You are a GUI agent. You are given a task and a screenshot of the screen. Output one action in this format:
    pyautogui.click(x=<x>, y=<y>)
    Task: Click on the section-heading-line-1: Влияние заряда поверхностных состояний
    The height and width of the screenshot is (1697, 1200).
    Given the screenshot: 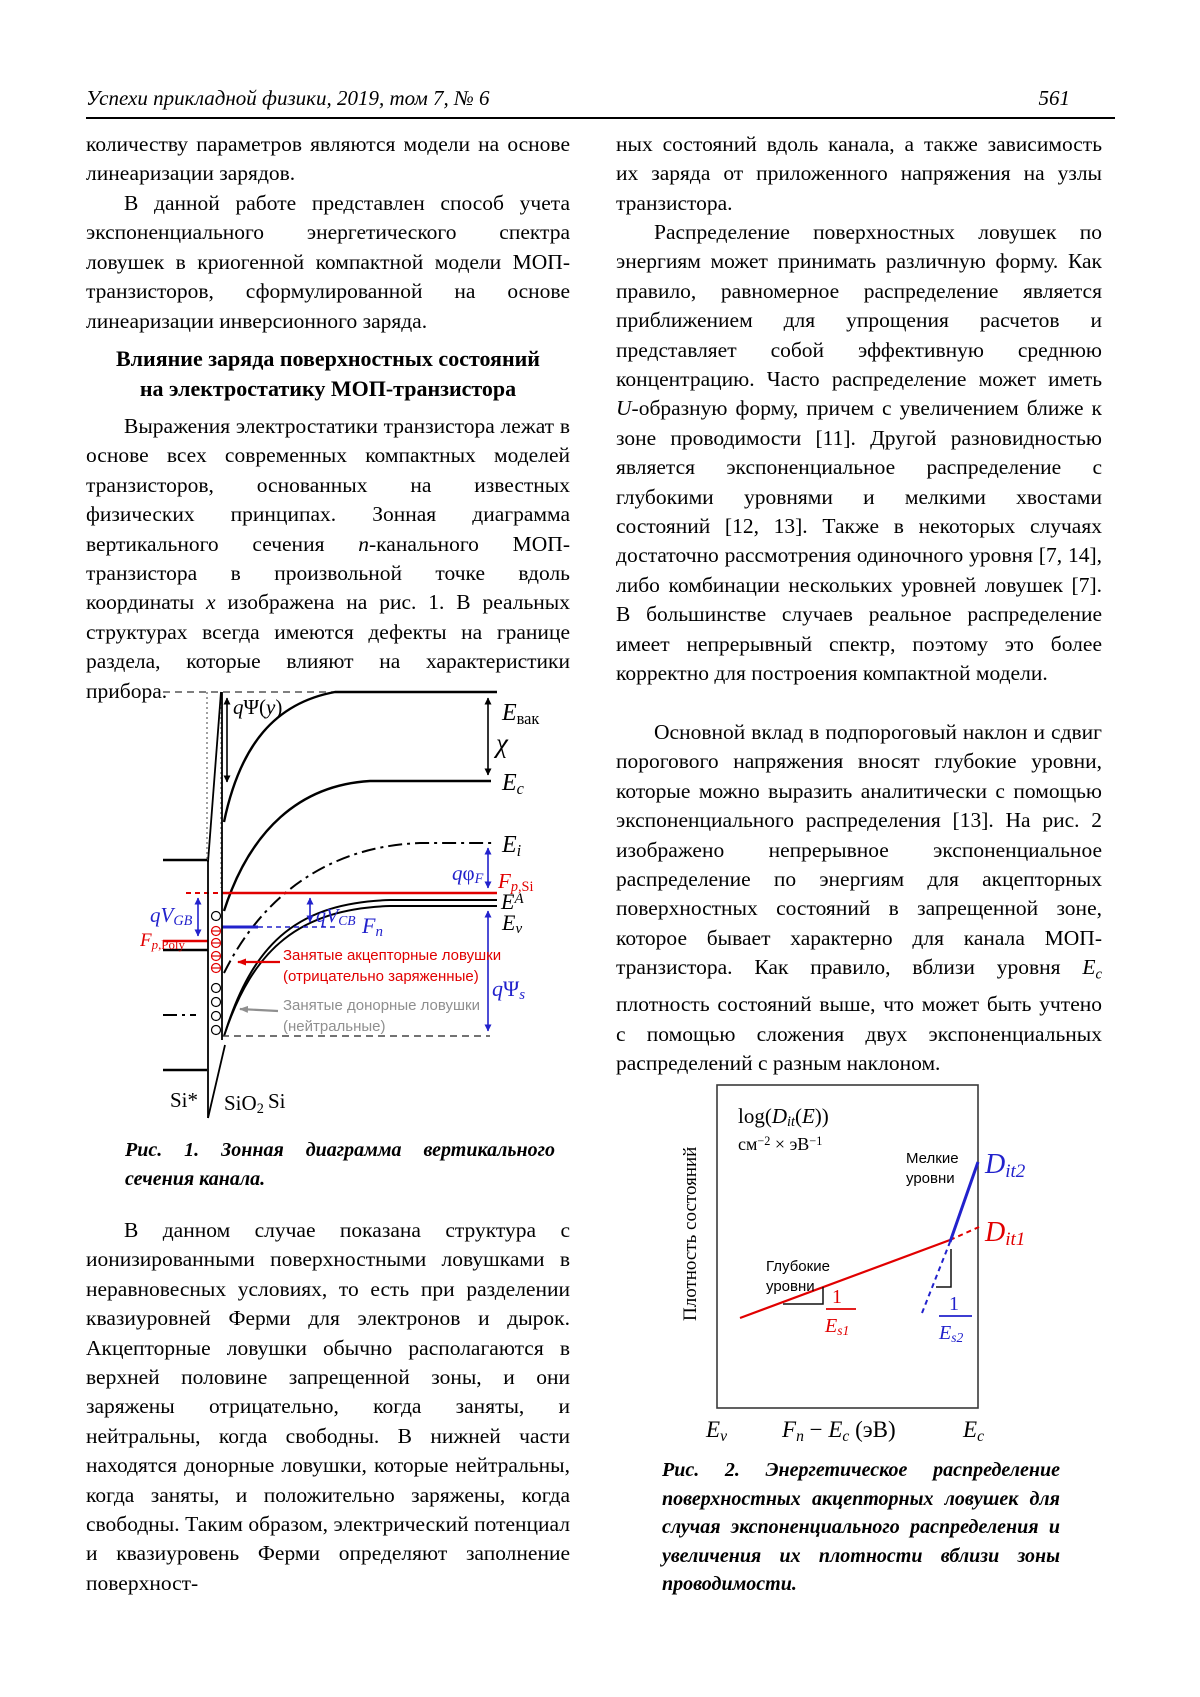 What is the action you would take?
    pyautogui.click(x=328, y=358)
    